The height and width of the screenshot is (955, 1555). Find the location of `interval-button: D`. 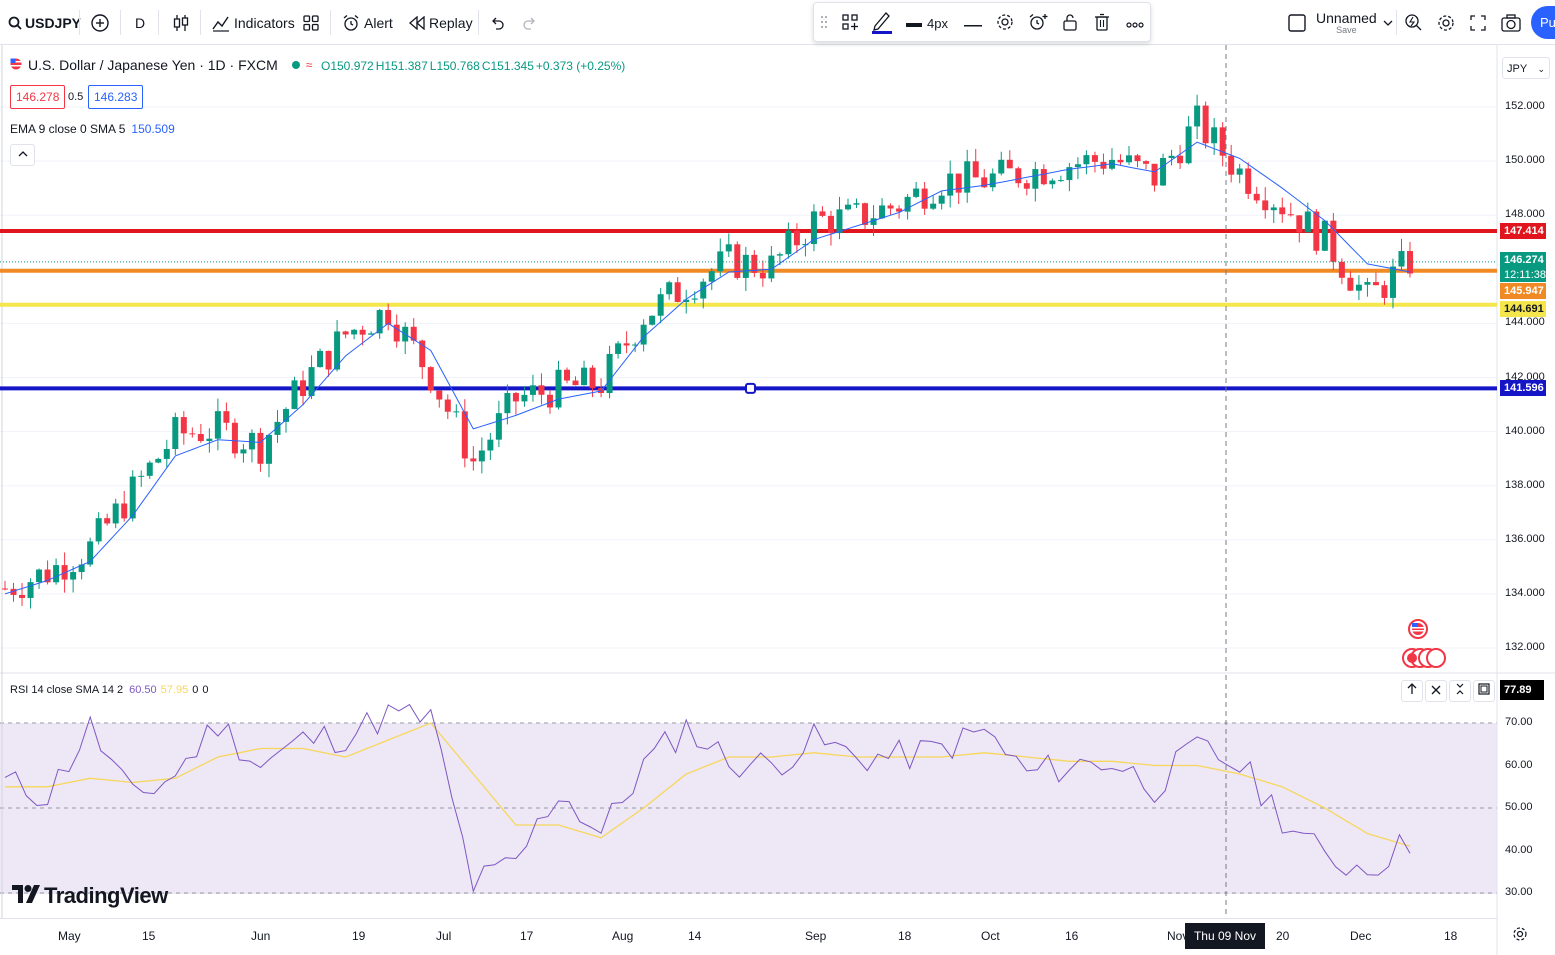

interval-button: D is located at coordinates (140, 22).